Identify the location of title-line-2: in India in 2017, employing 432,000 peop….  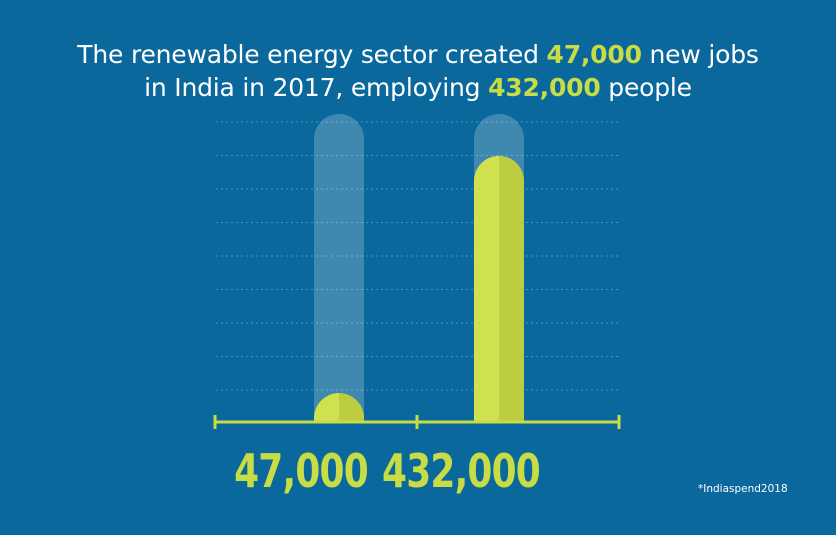
(418, 87).